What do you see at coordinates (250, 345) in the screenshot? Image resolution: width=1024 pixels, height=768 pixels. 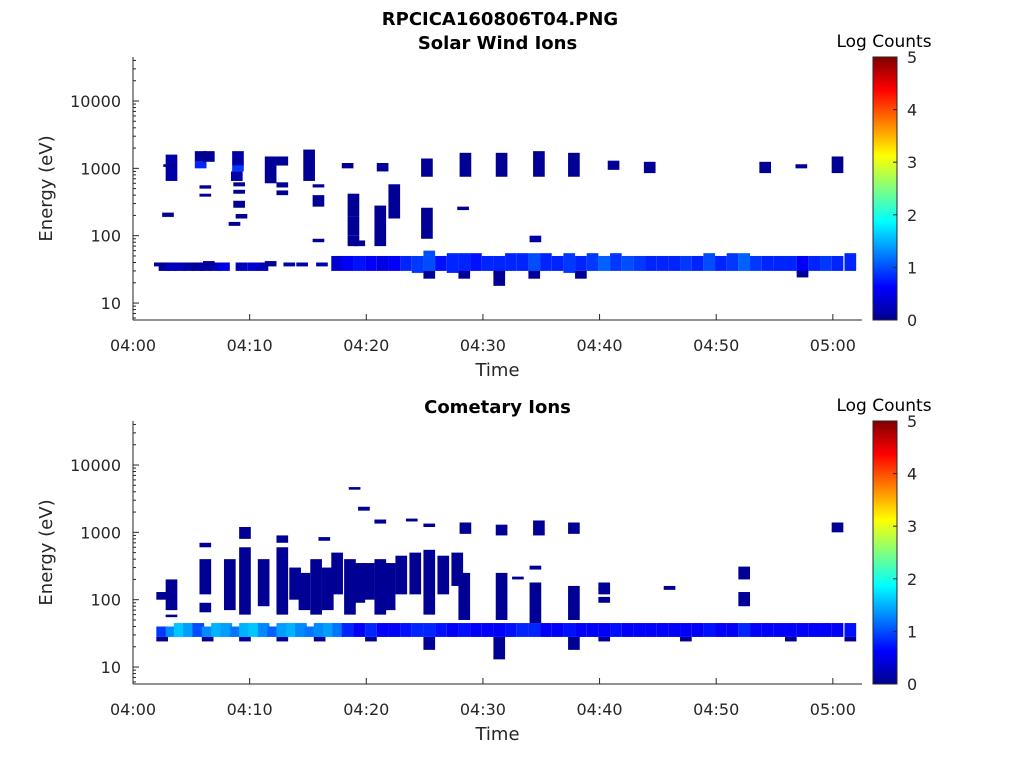 I see `x-tick-label: 04:10` at bounding box center [250, 345].